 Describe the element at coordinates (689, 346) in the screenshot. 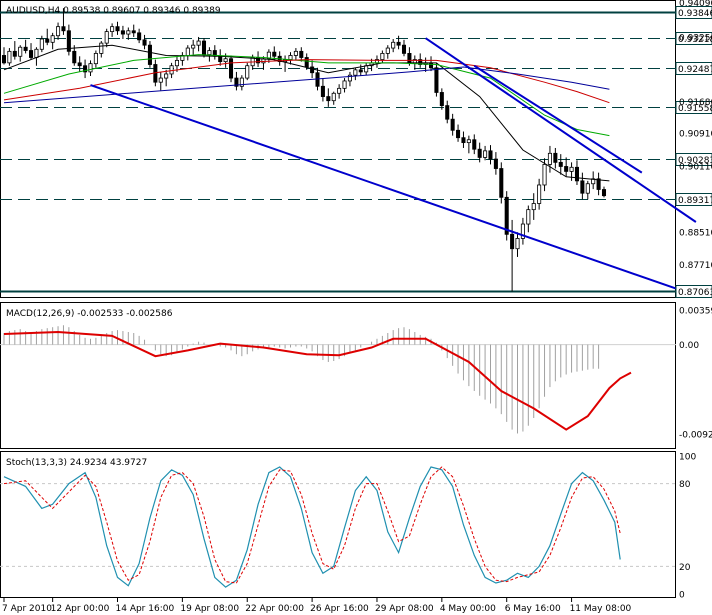

I see `macd-tick-label: 0.00` at that location.